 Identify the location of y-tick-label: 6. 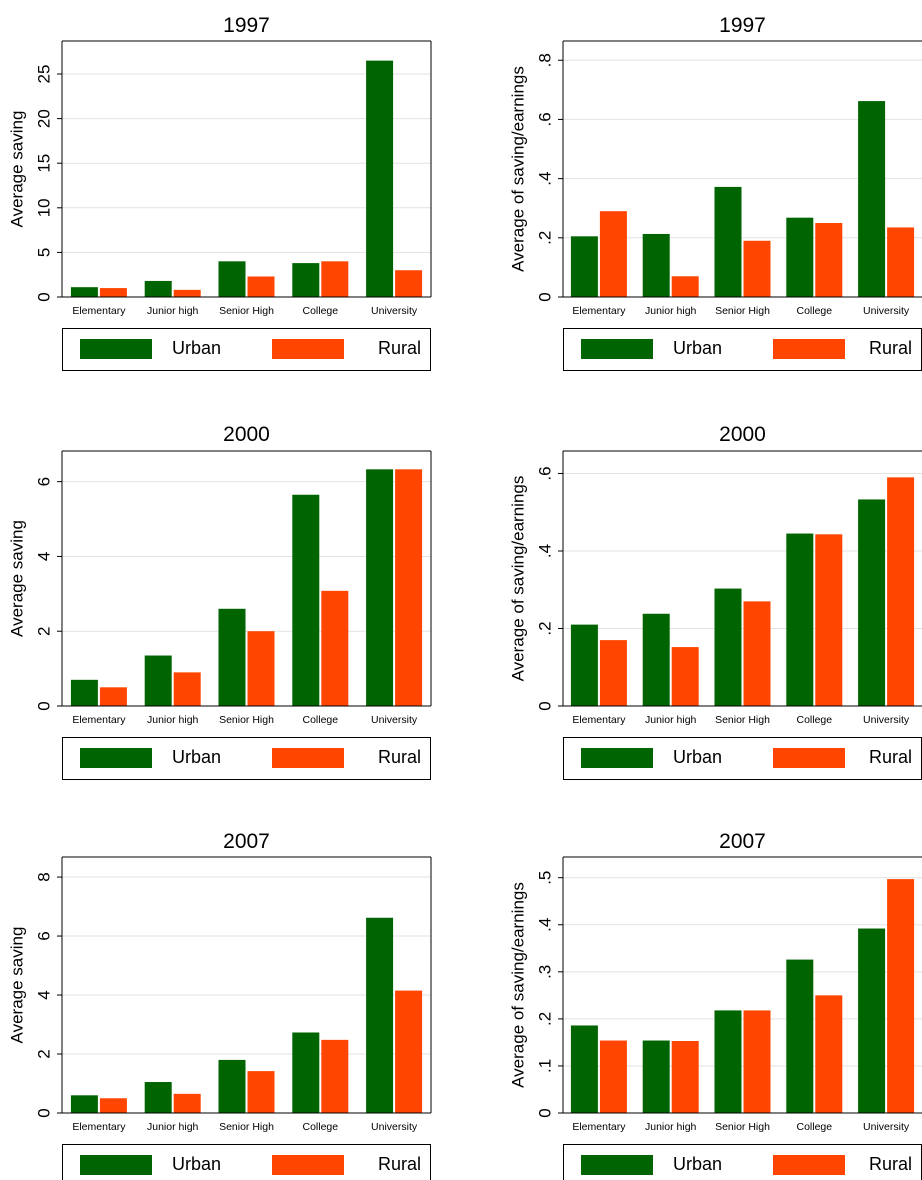
(43, 935).